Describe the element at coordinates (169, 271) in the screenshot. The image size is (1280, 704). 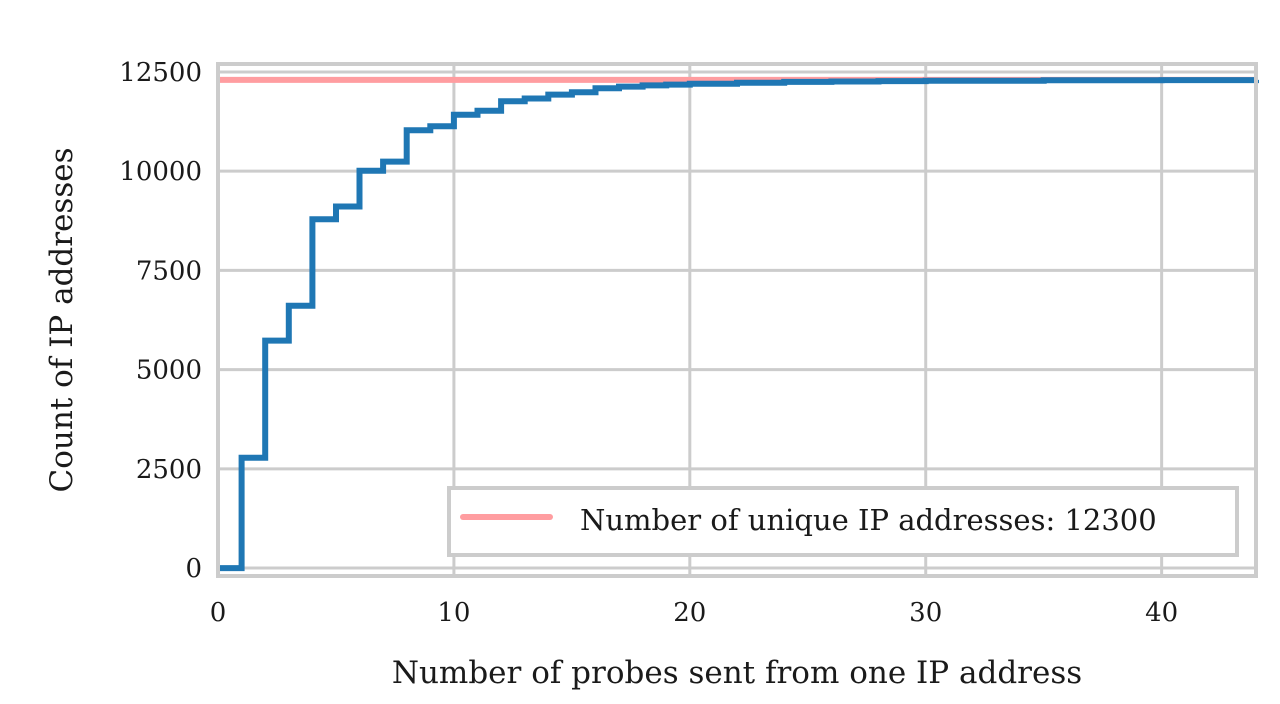
I see `y-tick-label-3: 7500` at that location.